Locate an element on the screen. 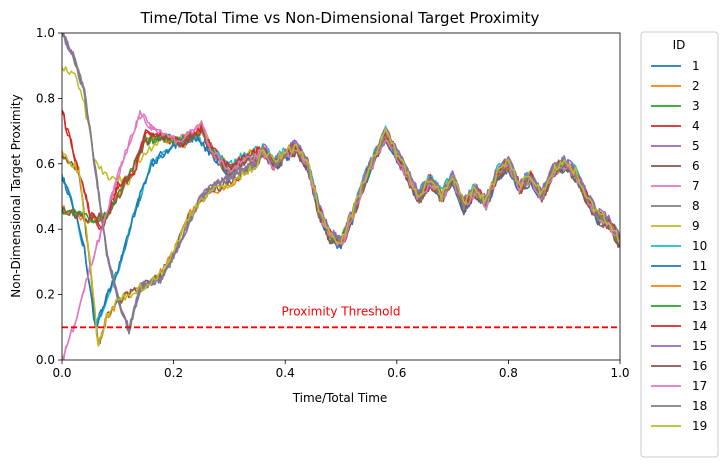 This screenshot has height=465, width=725. legend-title: ID is located at coordinates (679, 45).